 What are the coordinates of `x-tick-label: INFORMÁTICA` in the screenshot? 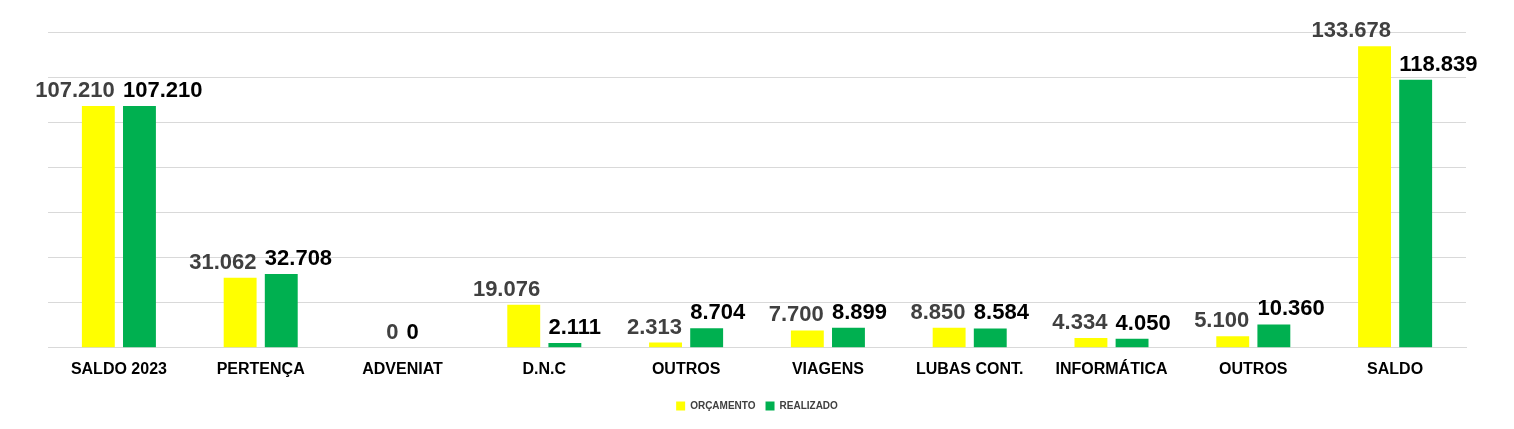 It's located at (1111, 367).